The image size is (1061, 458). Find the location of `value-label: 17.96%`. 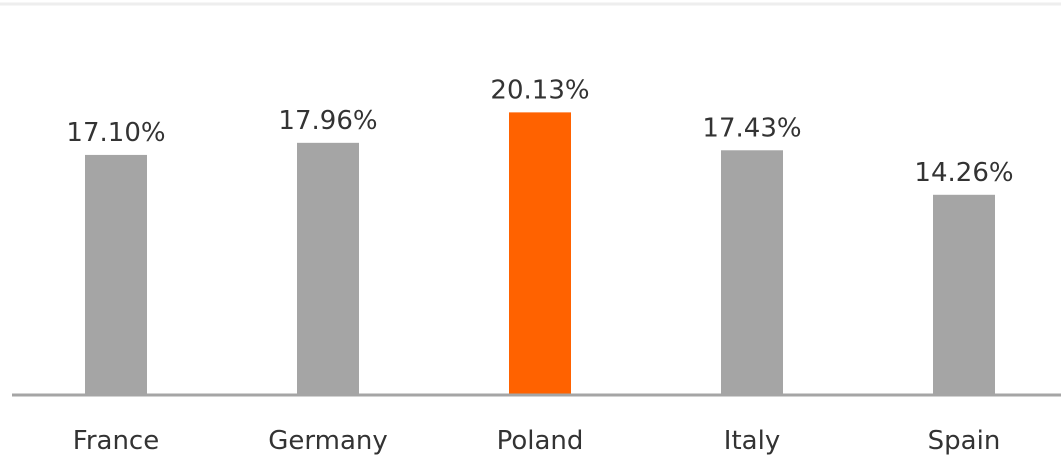

value-label: 17.96% is located at coordinates (327, 121).